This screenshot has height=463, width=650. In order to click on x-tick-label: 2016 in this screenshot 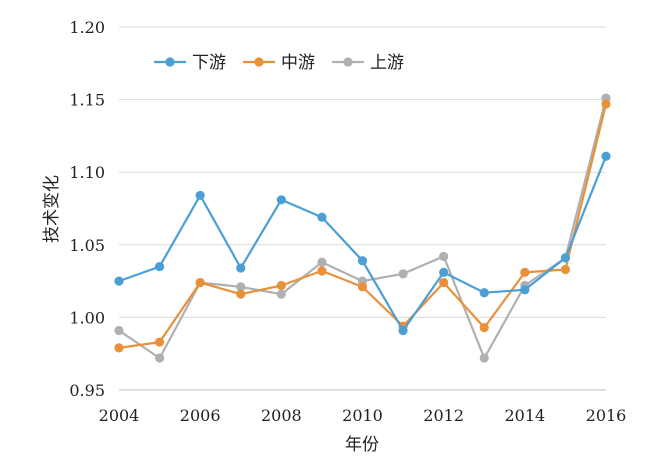, I will do `click(606, 415)`.